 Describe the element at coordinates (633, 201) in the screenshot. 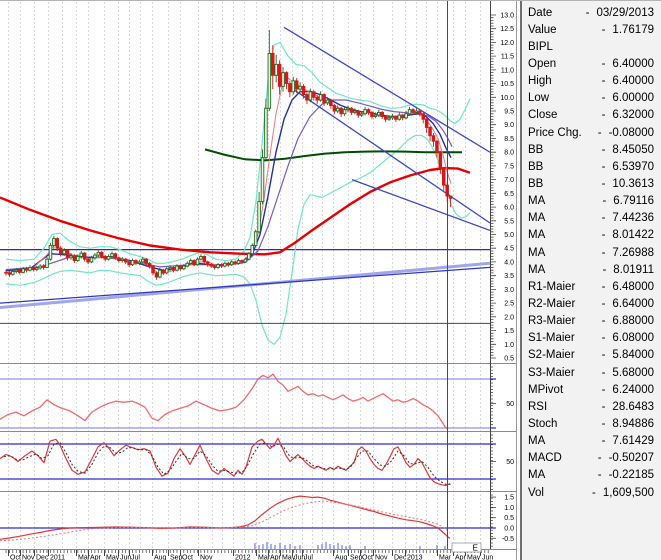

I see `row-value: 6.79116` at that location.